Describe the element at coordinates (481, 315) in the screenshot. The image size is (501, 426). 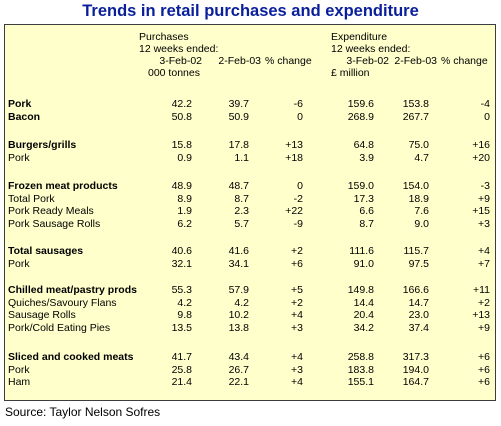
I see `expenditure-change-cell: +13` at that location.